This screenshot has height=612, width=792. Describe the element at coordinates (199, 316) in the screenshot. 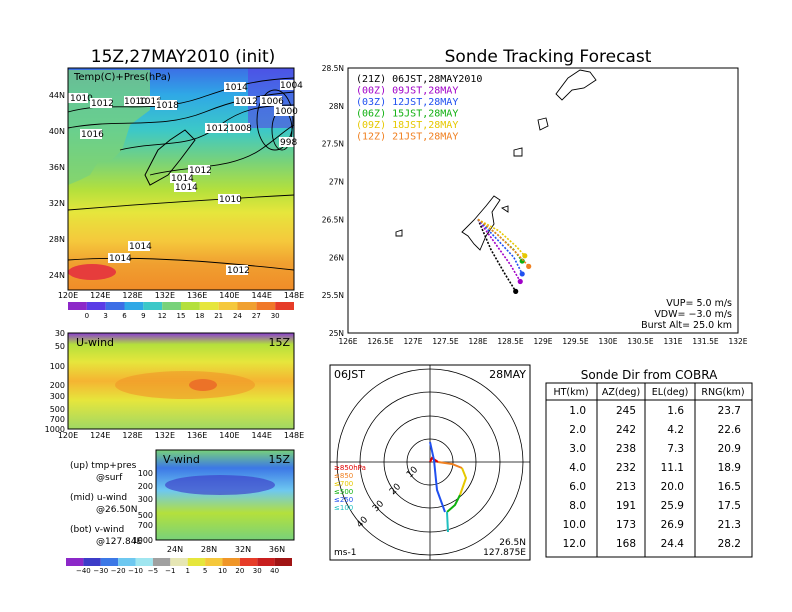

I see `colorbar-label: 18` at that location.